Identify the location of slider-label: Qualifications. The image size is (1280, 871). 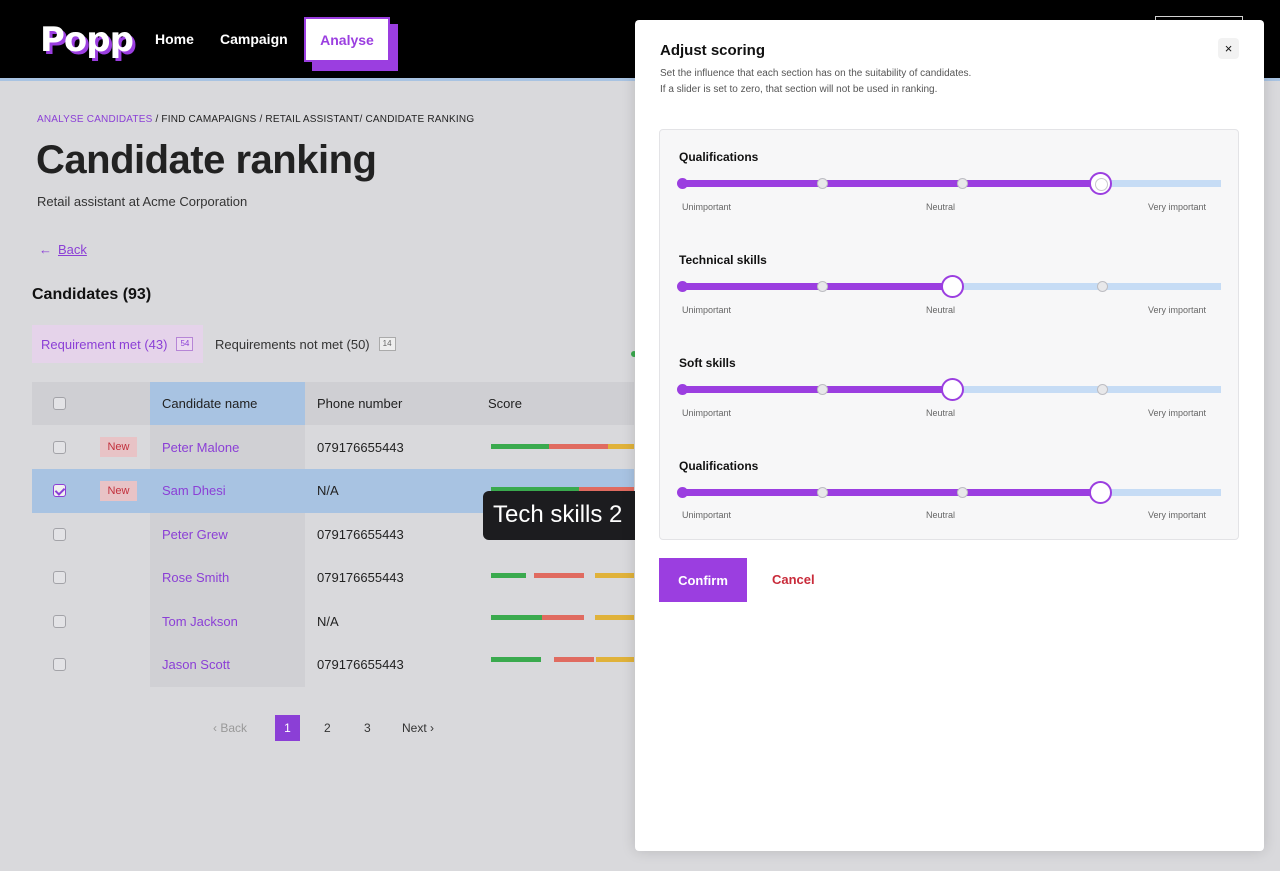
(719, 466).